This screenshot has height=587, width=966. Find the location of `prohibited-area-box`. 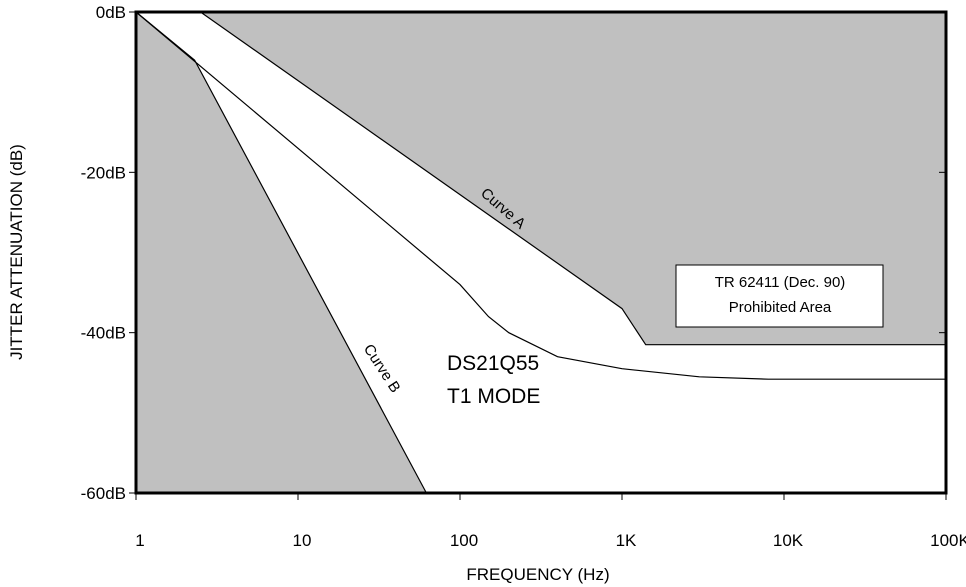

prohibited-area-box is located at coordinates (779, 296).